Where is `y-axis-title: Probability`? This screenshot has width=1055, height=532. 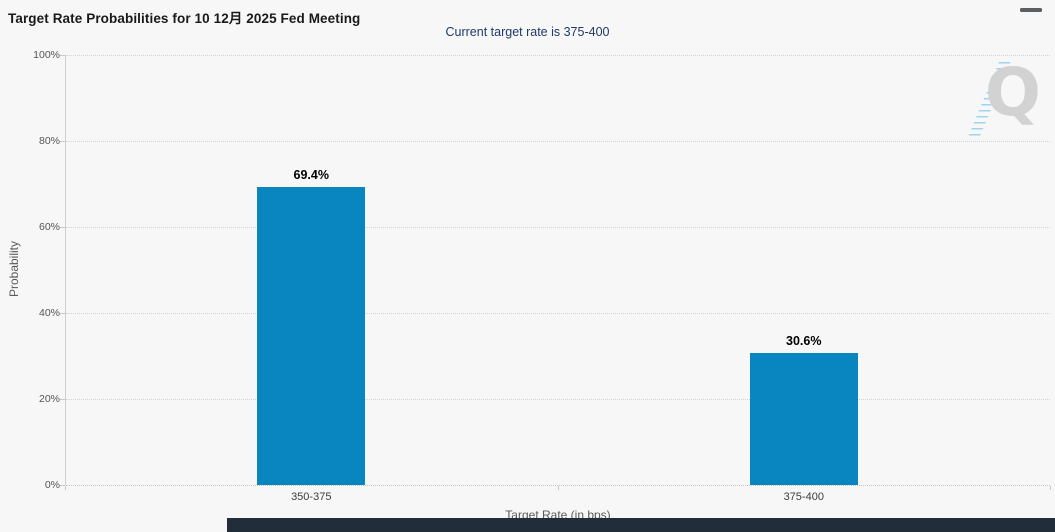 y-axis-title: Probability is located at coordinates (14, 269).